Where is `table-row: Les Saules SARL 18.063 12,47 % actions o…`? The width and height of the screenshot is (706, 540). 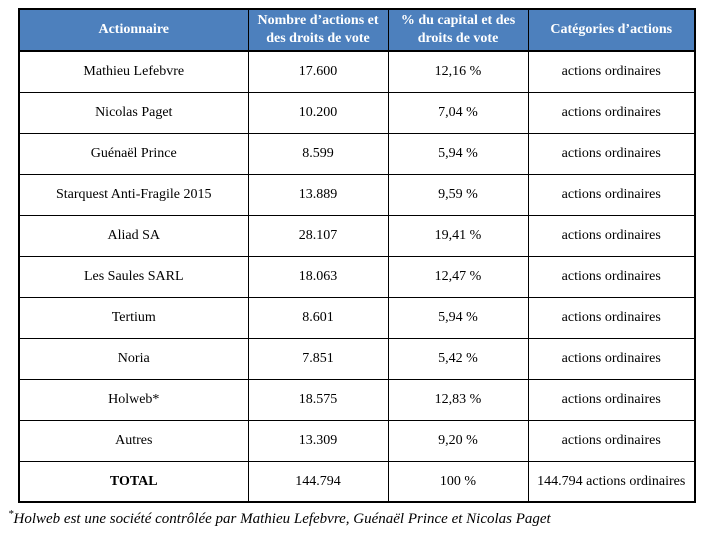
table-row: Les Saules SARL 18.063 12,47 % actions o… is located at coordinates (357, 276).